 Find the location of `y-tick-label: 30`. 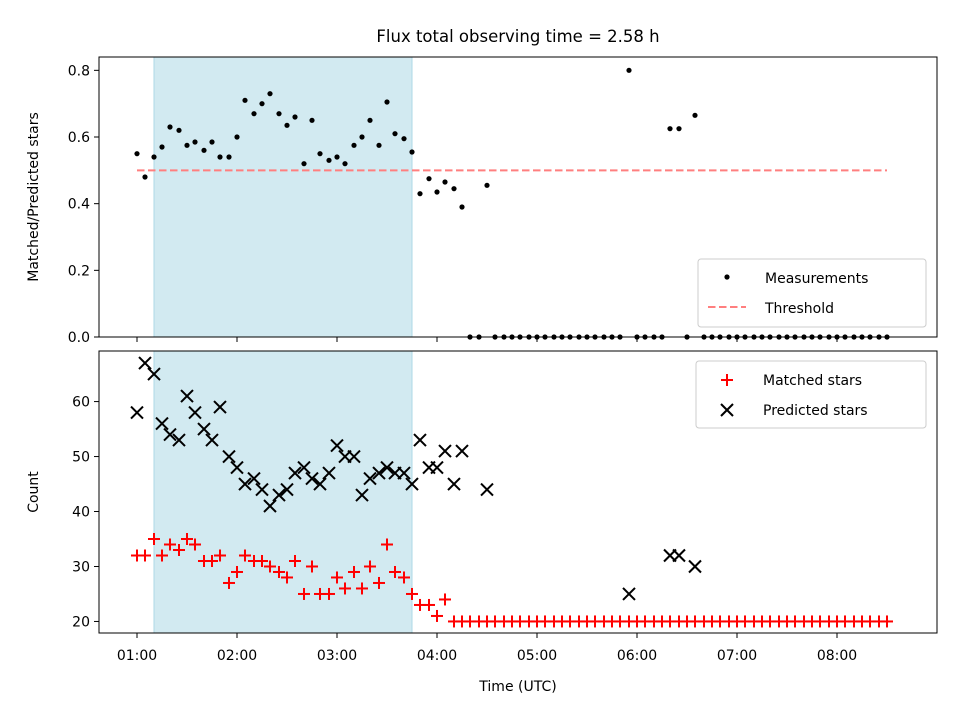

y-tick-label: 30 is located at coordinates (81, 567).